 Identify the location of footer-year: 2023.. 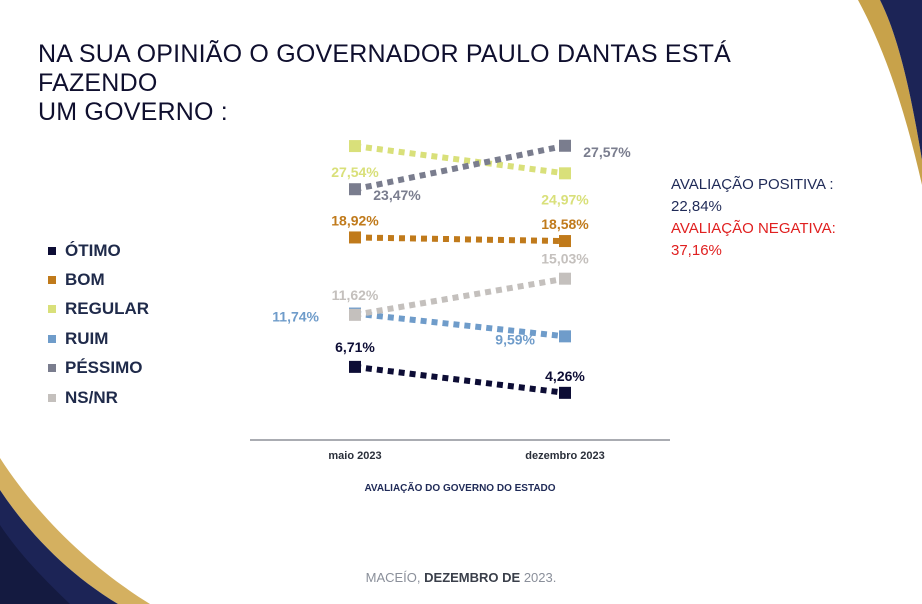
(538, 577).